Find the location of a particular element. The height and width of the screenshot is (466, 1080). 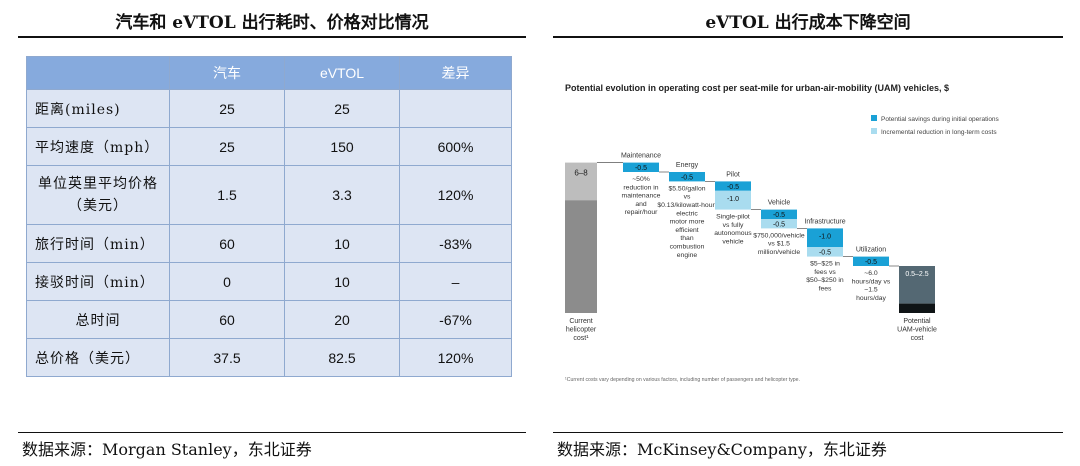

cell-evtol: 3.3 is located at coordinates (342, 195).